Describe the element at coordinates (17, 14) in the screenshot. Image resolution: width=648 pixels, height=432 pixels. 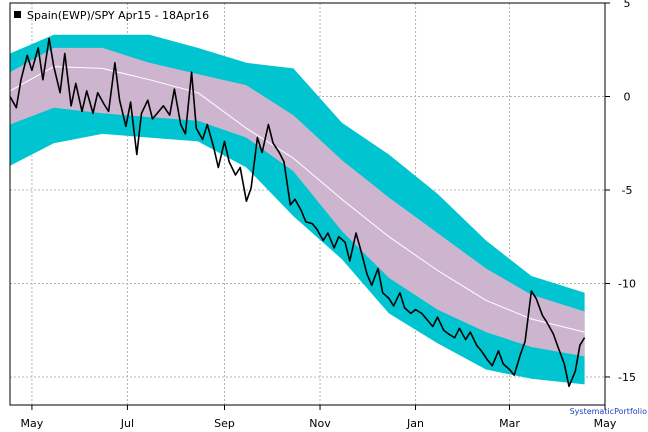
I see `legend-swatch` at that location.